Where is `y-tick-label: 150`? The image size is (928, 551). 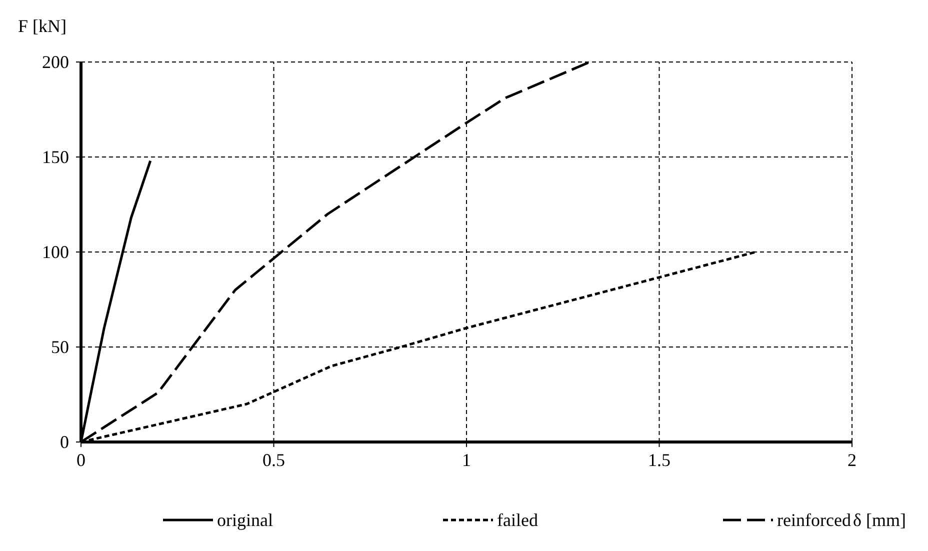
y-tick-label: 150 is located at coordinates (55, 157).